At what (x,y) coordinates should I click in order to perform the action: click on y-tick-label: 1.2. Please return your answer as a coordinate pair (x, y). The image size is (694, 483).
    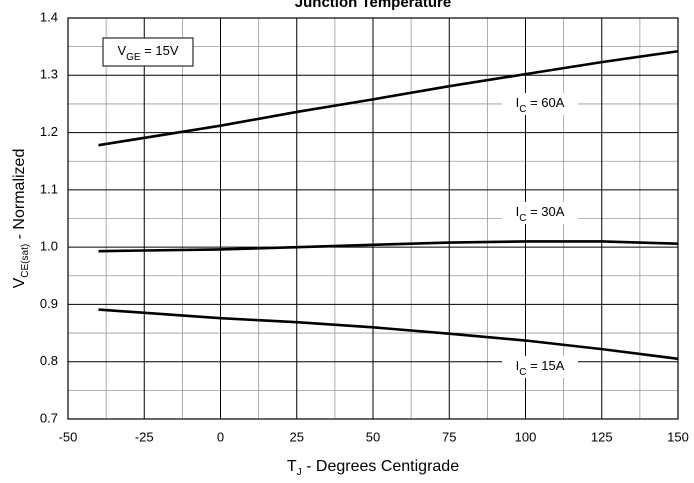
    Looking at the image, I should click on (49, 131).